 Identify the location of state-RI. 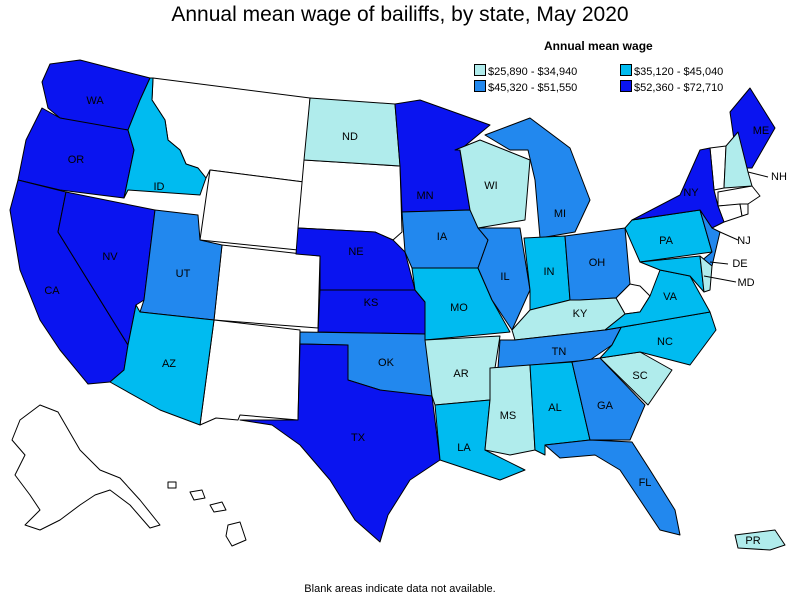
(744, 210).